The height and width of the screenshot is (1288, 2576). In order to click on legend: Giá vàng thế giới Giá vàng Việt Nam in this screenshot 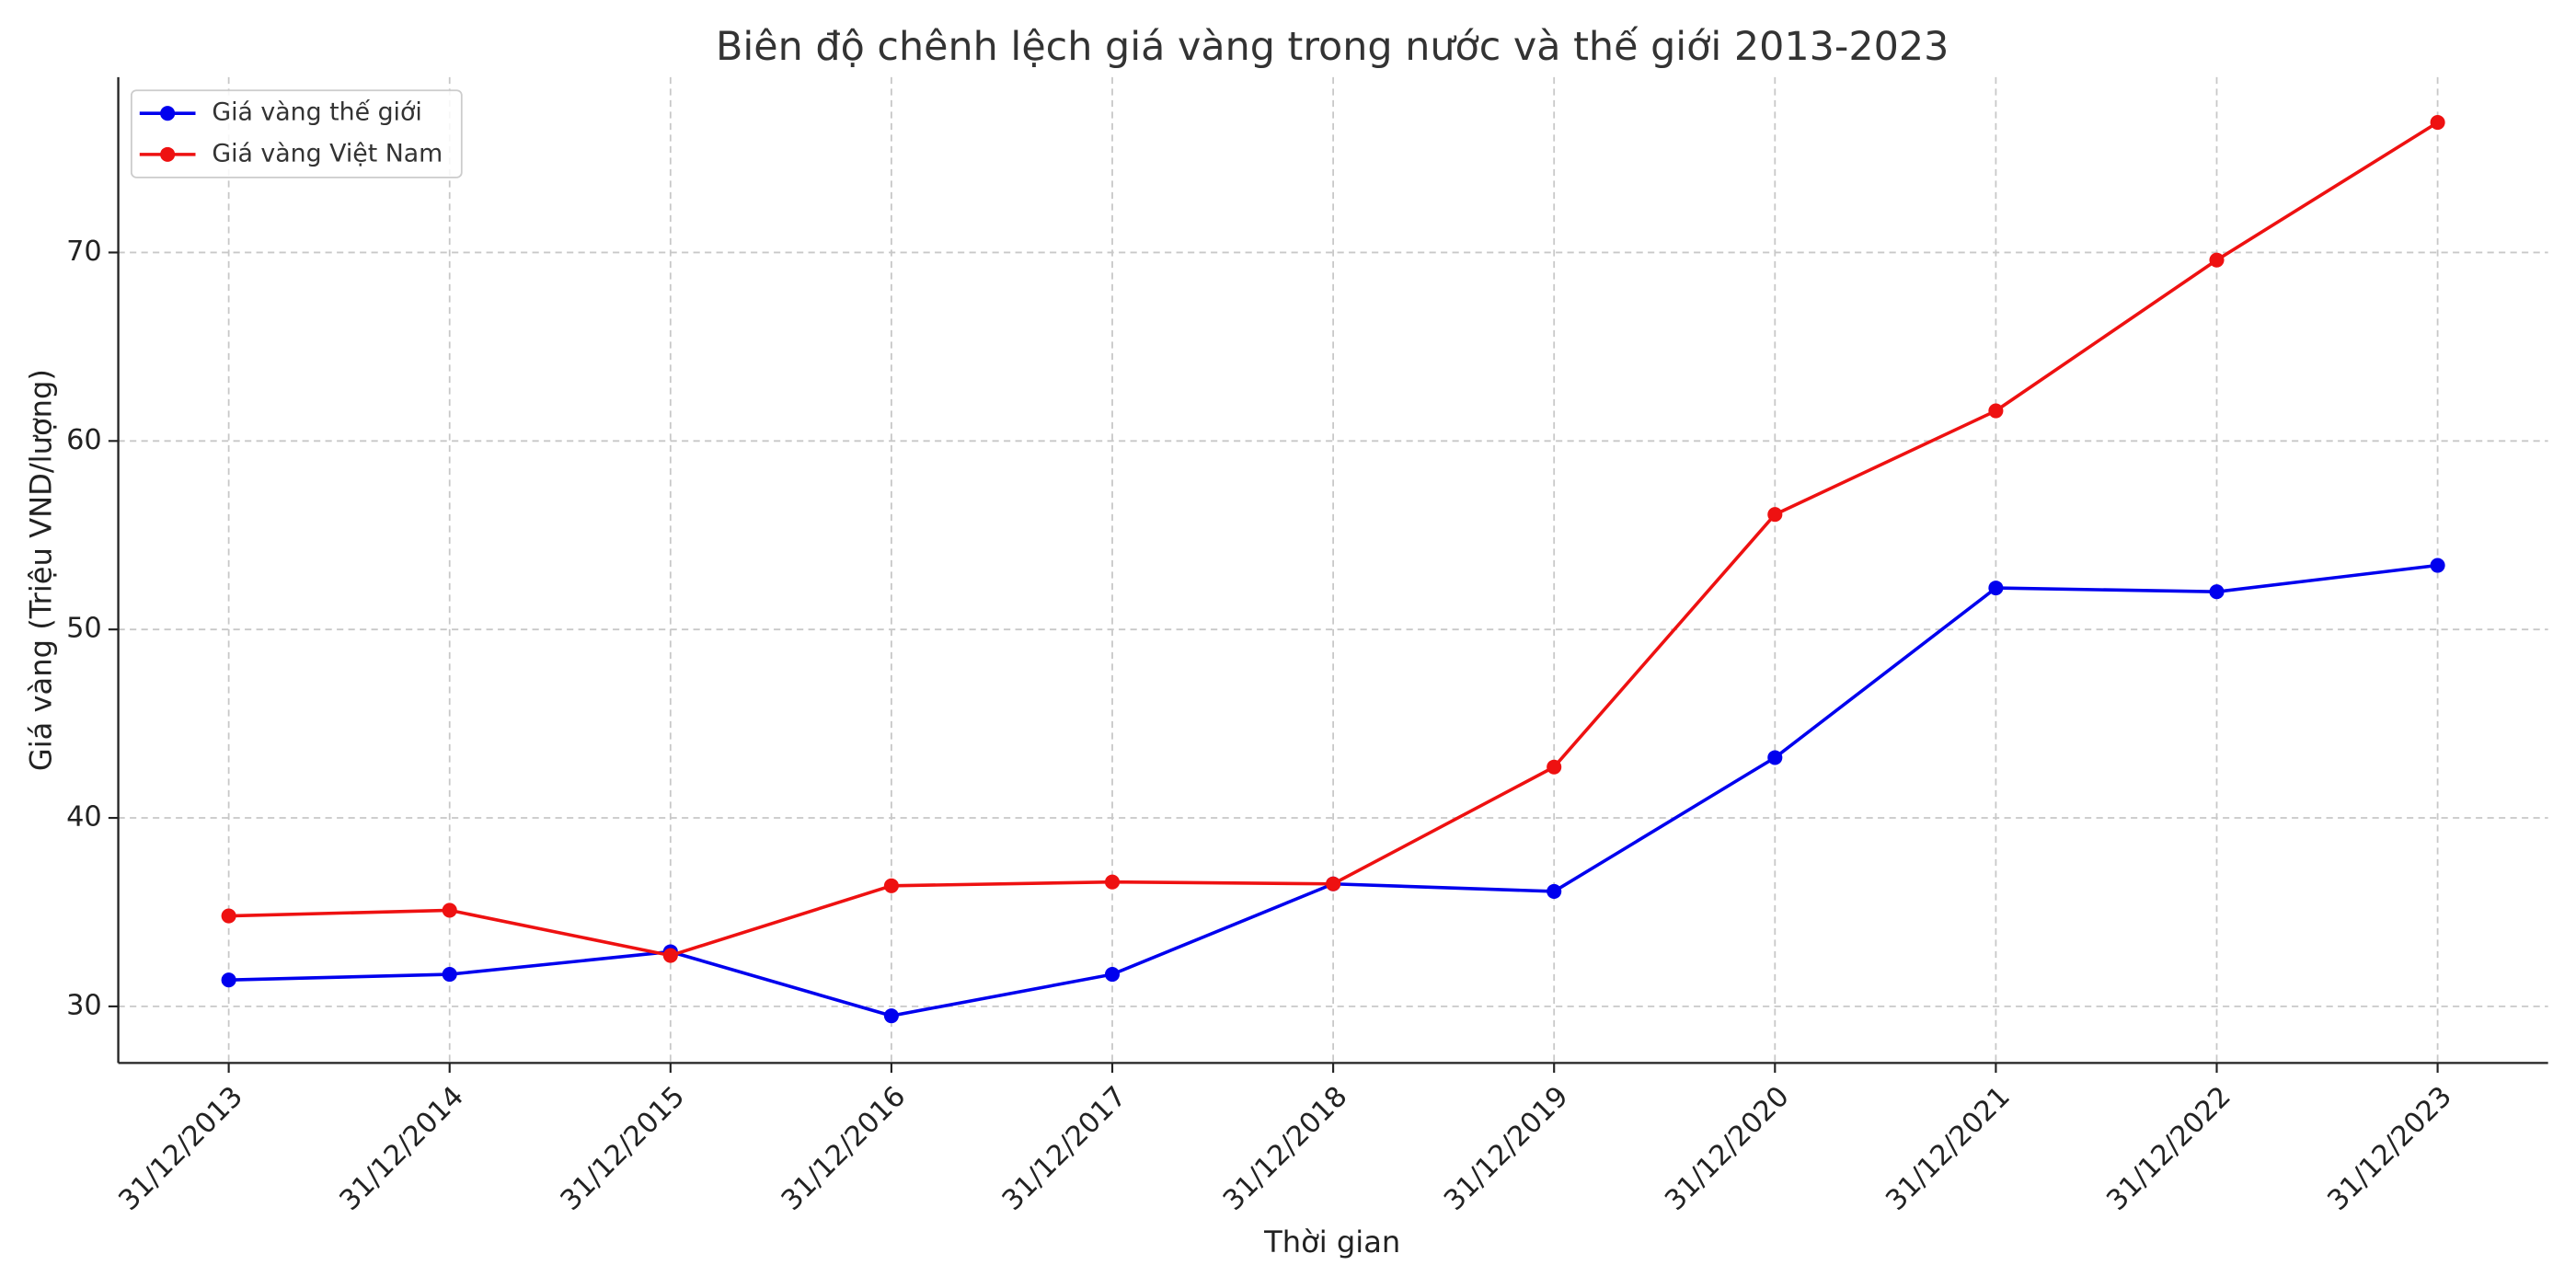, I will do `click(296, 133)`.